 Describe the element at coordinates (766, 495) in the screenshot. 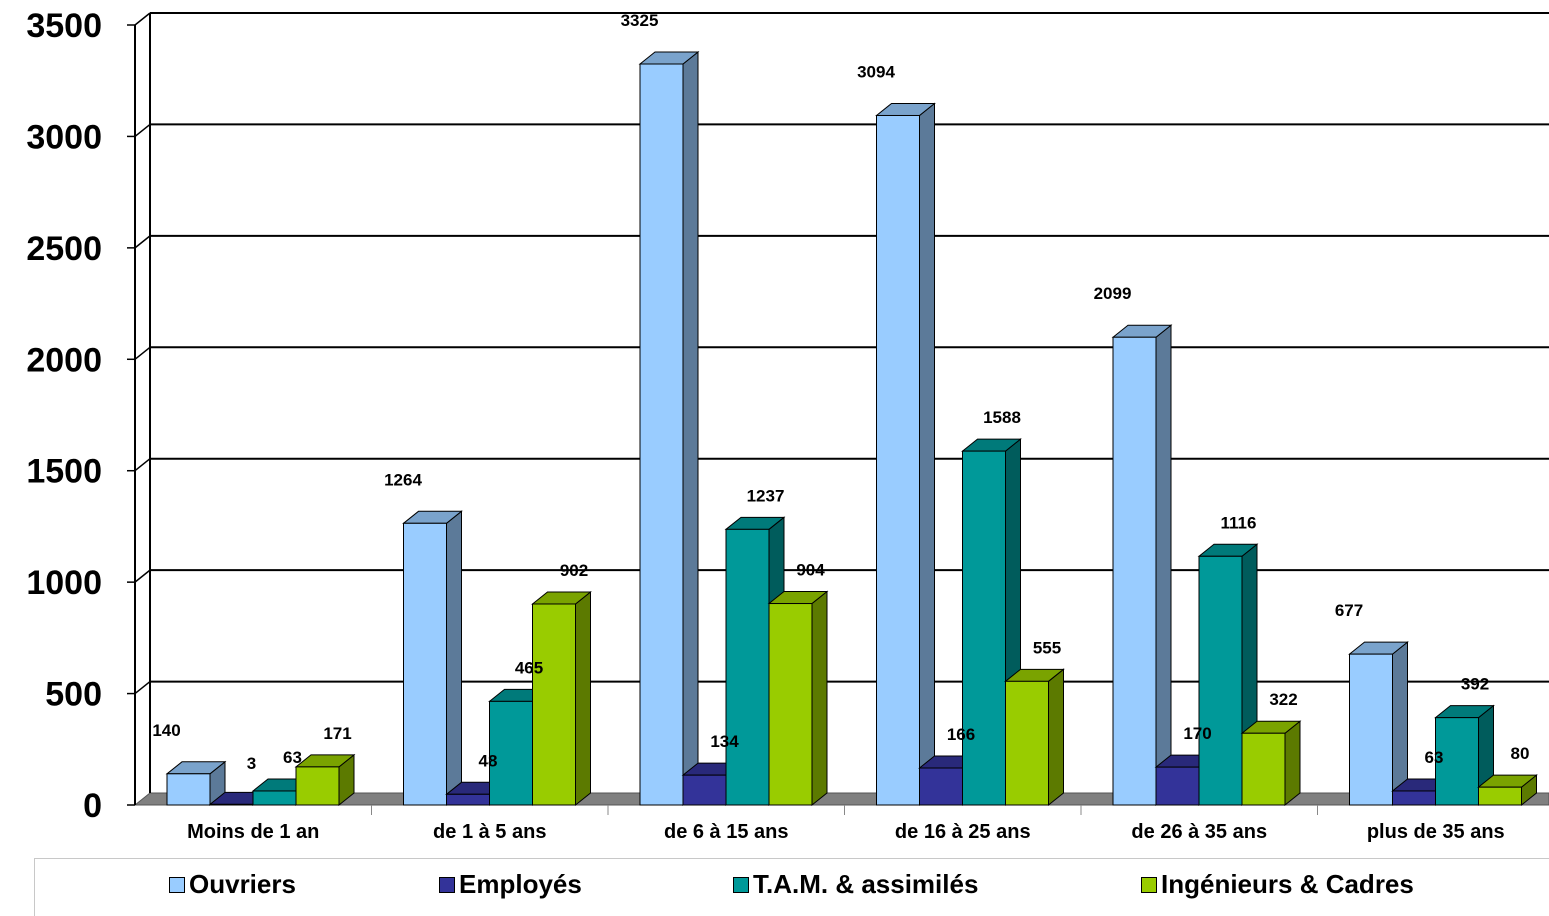

I see `data-label: 1237` at that location.